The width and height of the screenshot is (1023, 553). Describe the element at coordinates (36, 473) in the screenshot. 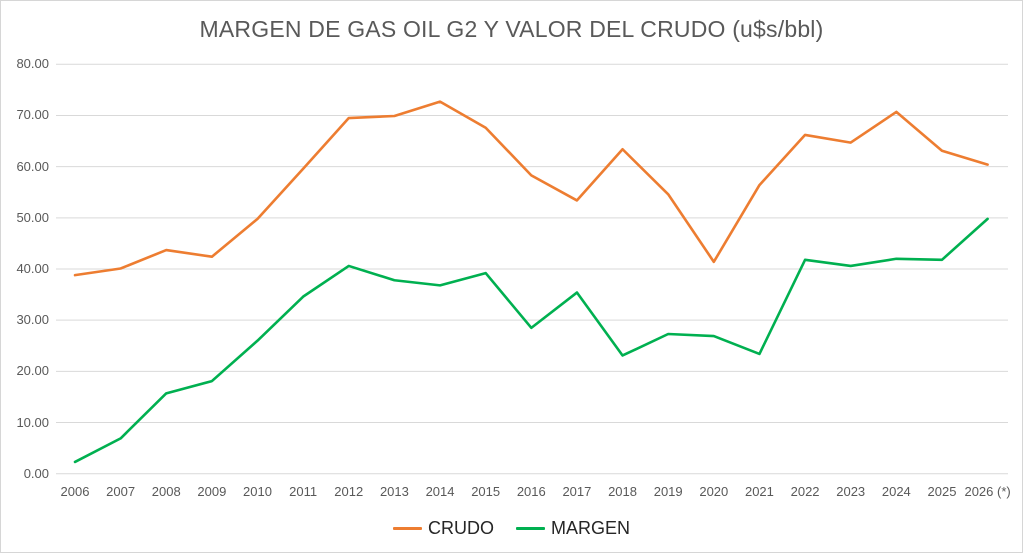

I see `y-axis-tick-label: 0.00` at that location.